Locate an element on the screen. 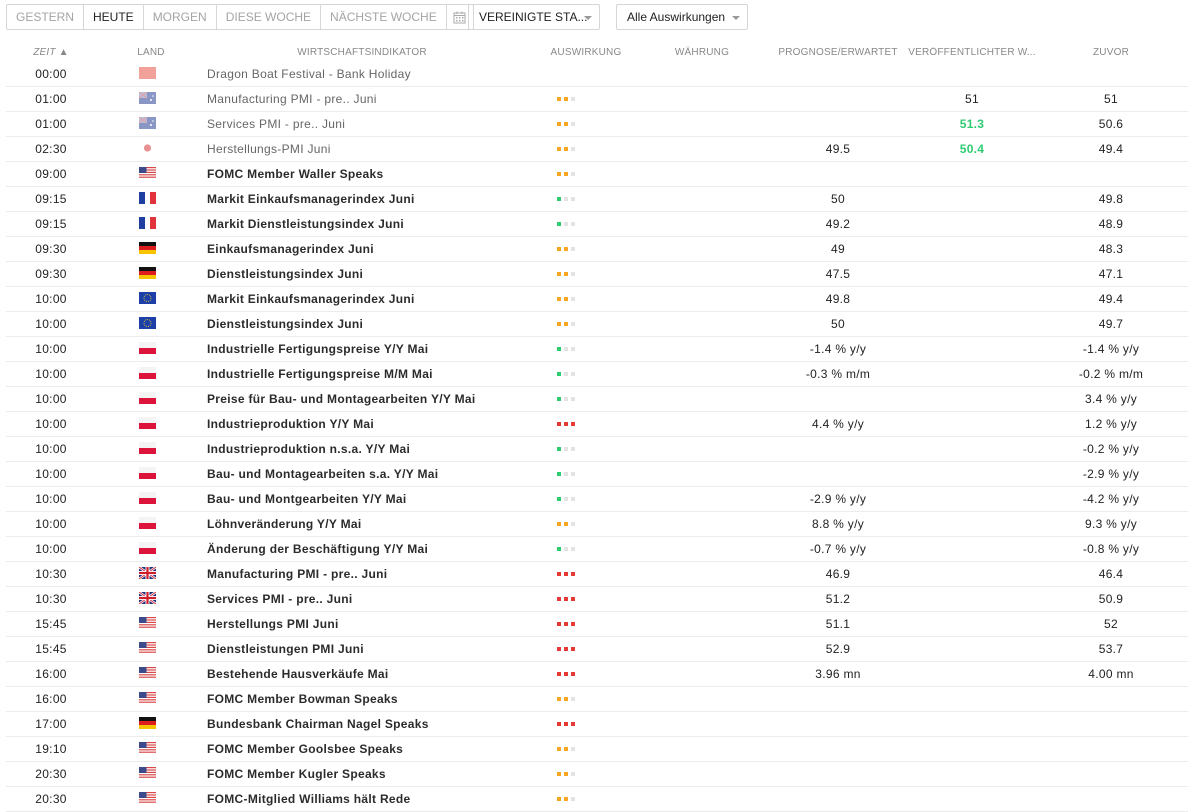 This screenshot has width=1188, height=812. usa-flag-icon is located at coordinates (147, 673).